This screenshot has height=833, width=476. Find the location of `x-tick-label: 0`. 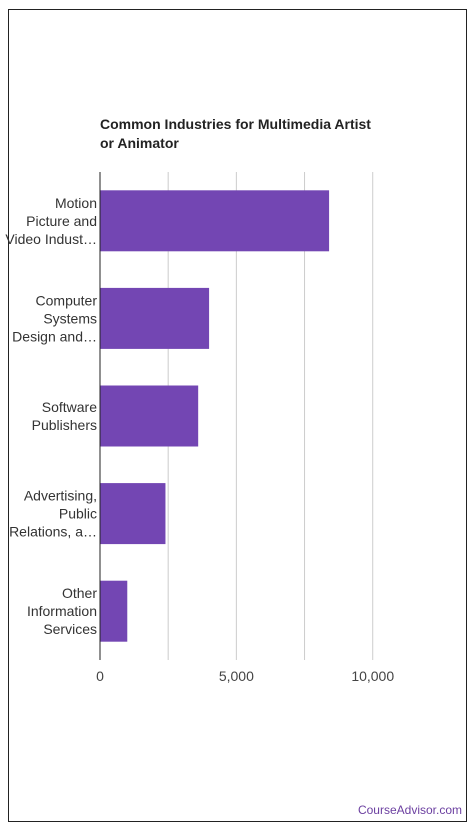

x-tick-label: 0 is located at coordinates (100, 676).